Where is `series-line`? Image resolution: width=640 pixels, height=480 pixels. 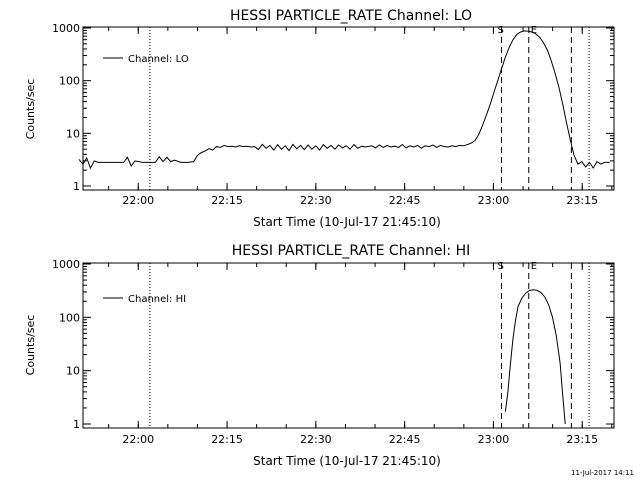 series-line is located at coordinates (535, 357).